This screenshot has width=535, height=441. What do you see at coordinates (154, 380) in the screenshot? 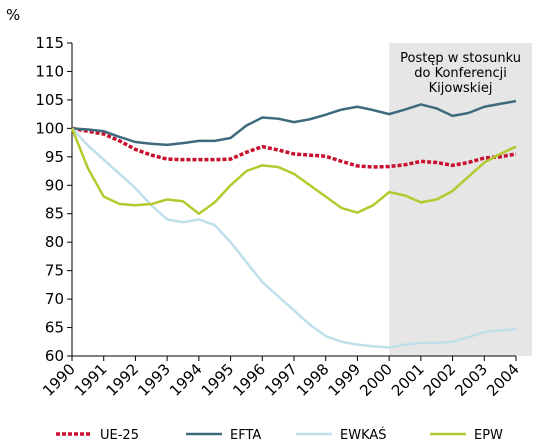
I see `x-tick-label: 1993` at bounding box center [154, 380].